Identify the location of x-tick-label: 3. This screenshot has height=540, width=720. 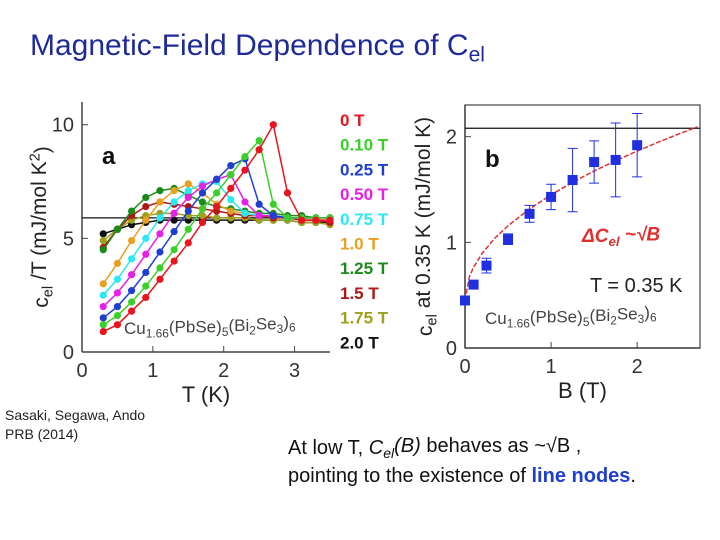
(294, 371).